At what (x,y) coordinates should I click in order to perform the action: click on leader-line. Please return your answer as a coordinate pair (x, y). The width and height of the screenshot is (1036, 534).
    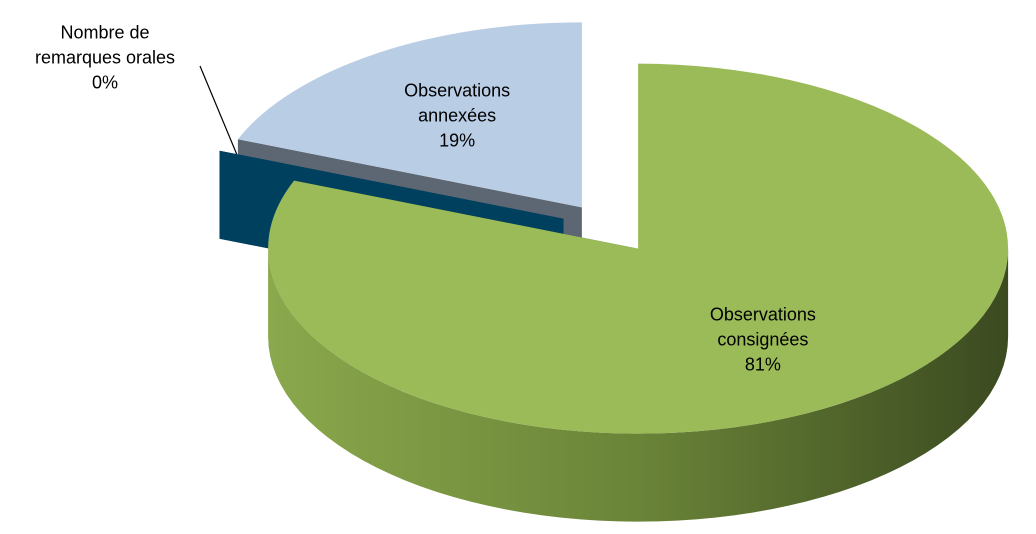
    Looking at the image, I should click on (218, 110).